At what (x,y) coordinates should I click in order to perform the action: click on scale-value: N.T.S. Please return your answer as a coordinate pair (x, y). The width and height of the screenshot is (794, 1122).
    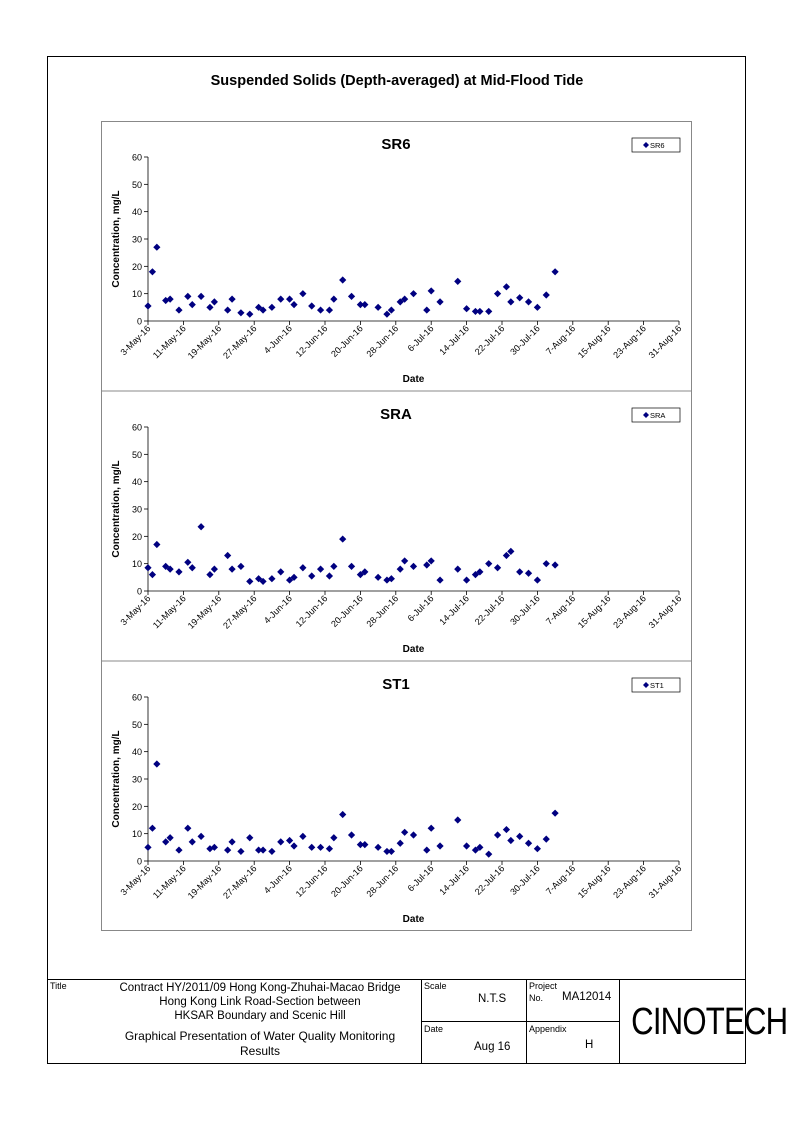
    Looking at the image, I should click on (492, 999).